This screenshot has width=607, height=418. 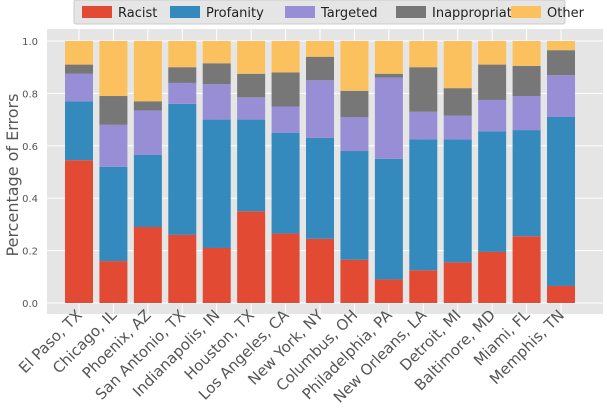 What do you see at coordinates (30, 42) in the screenshot?
I see `y-tick-label: 1.0` at bounding box center [30, 42].